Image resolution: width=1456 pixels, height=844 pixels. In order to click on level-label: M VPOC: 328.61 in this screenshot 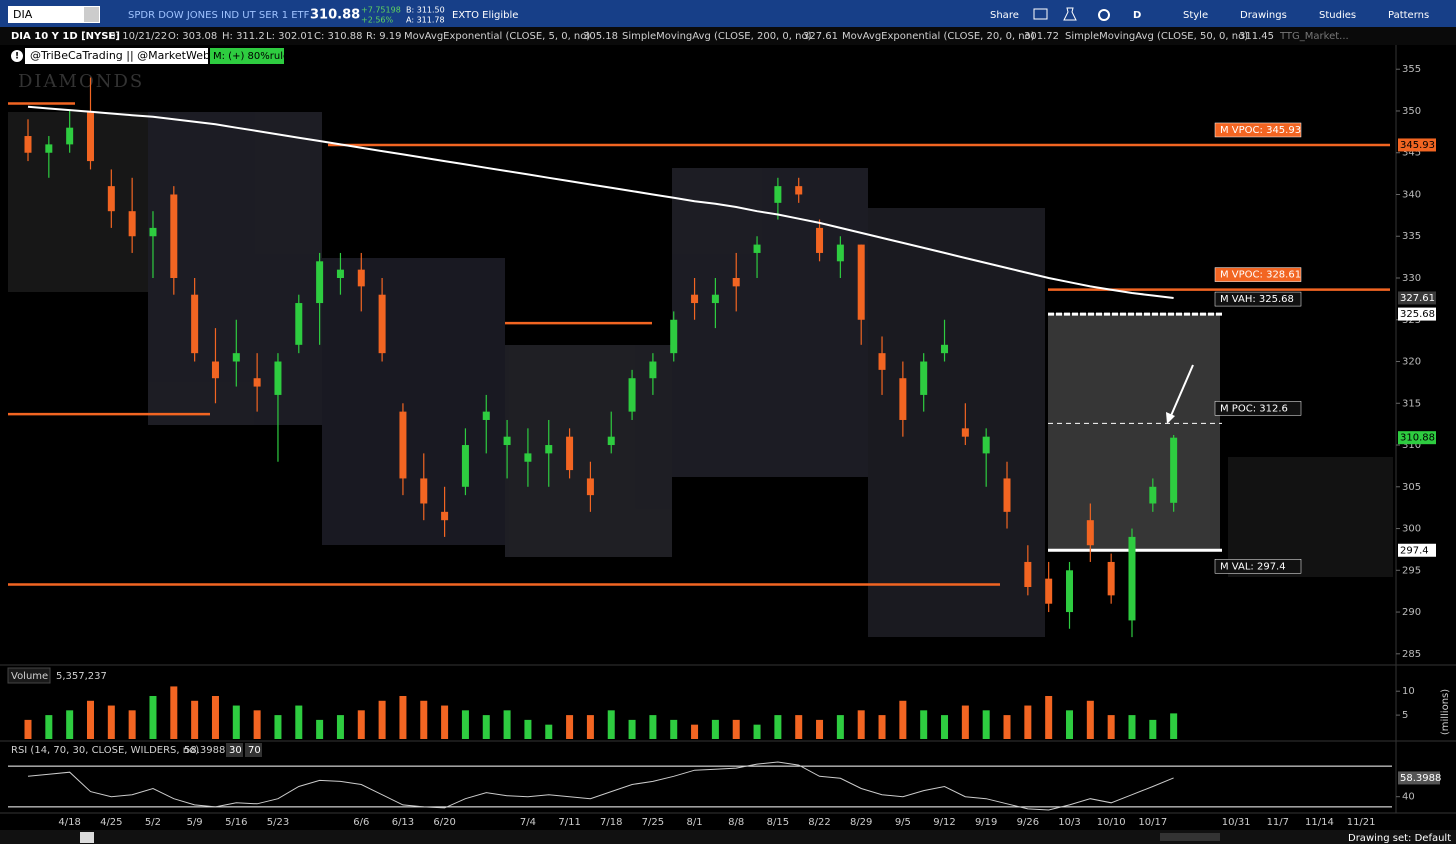, I will do `click(1260, 275)`.